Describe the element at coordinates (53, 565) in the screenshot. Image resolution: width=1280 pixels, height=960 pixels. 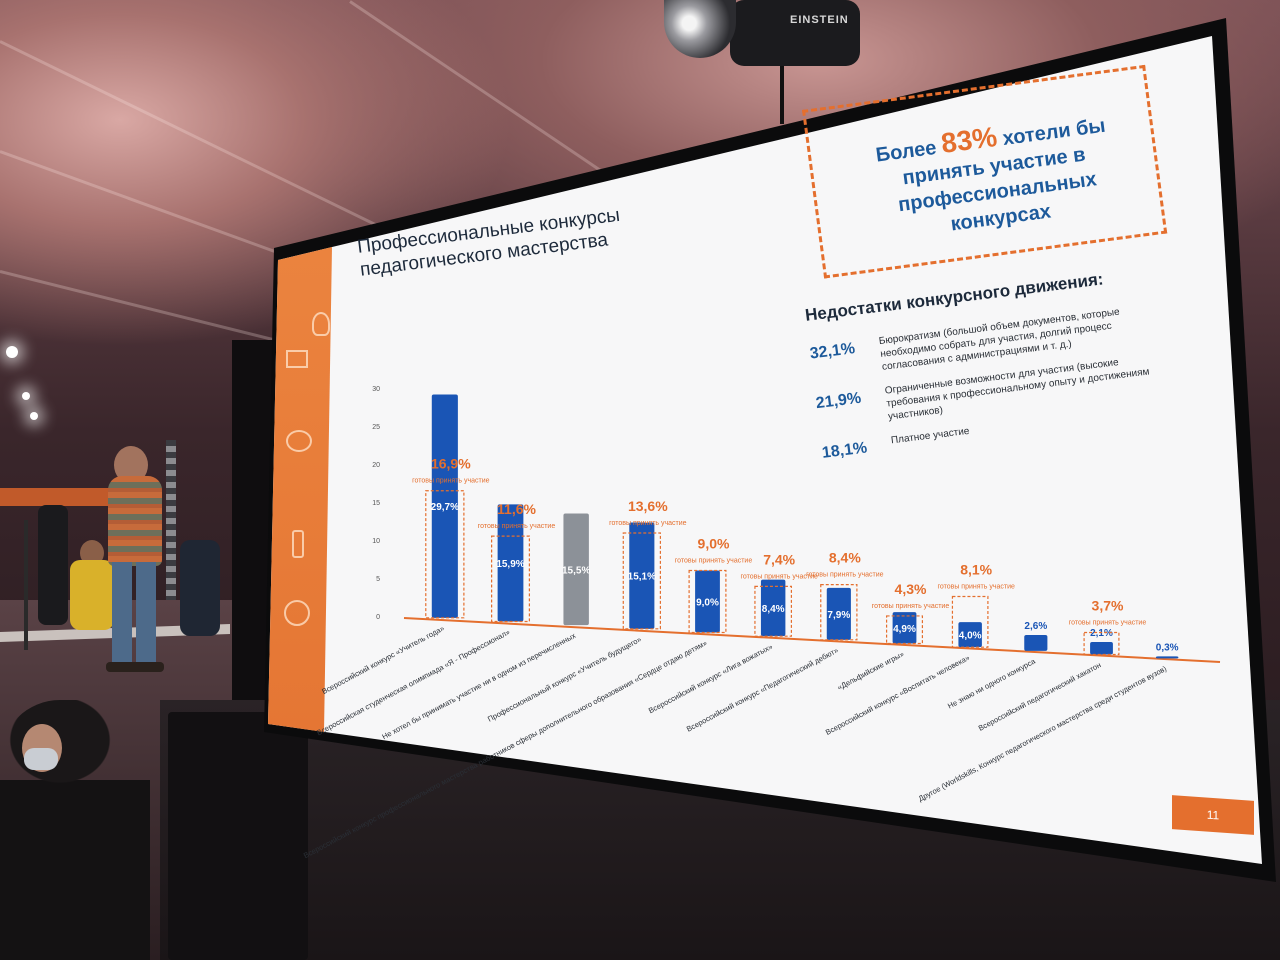
I see `camera-operator` at that location.